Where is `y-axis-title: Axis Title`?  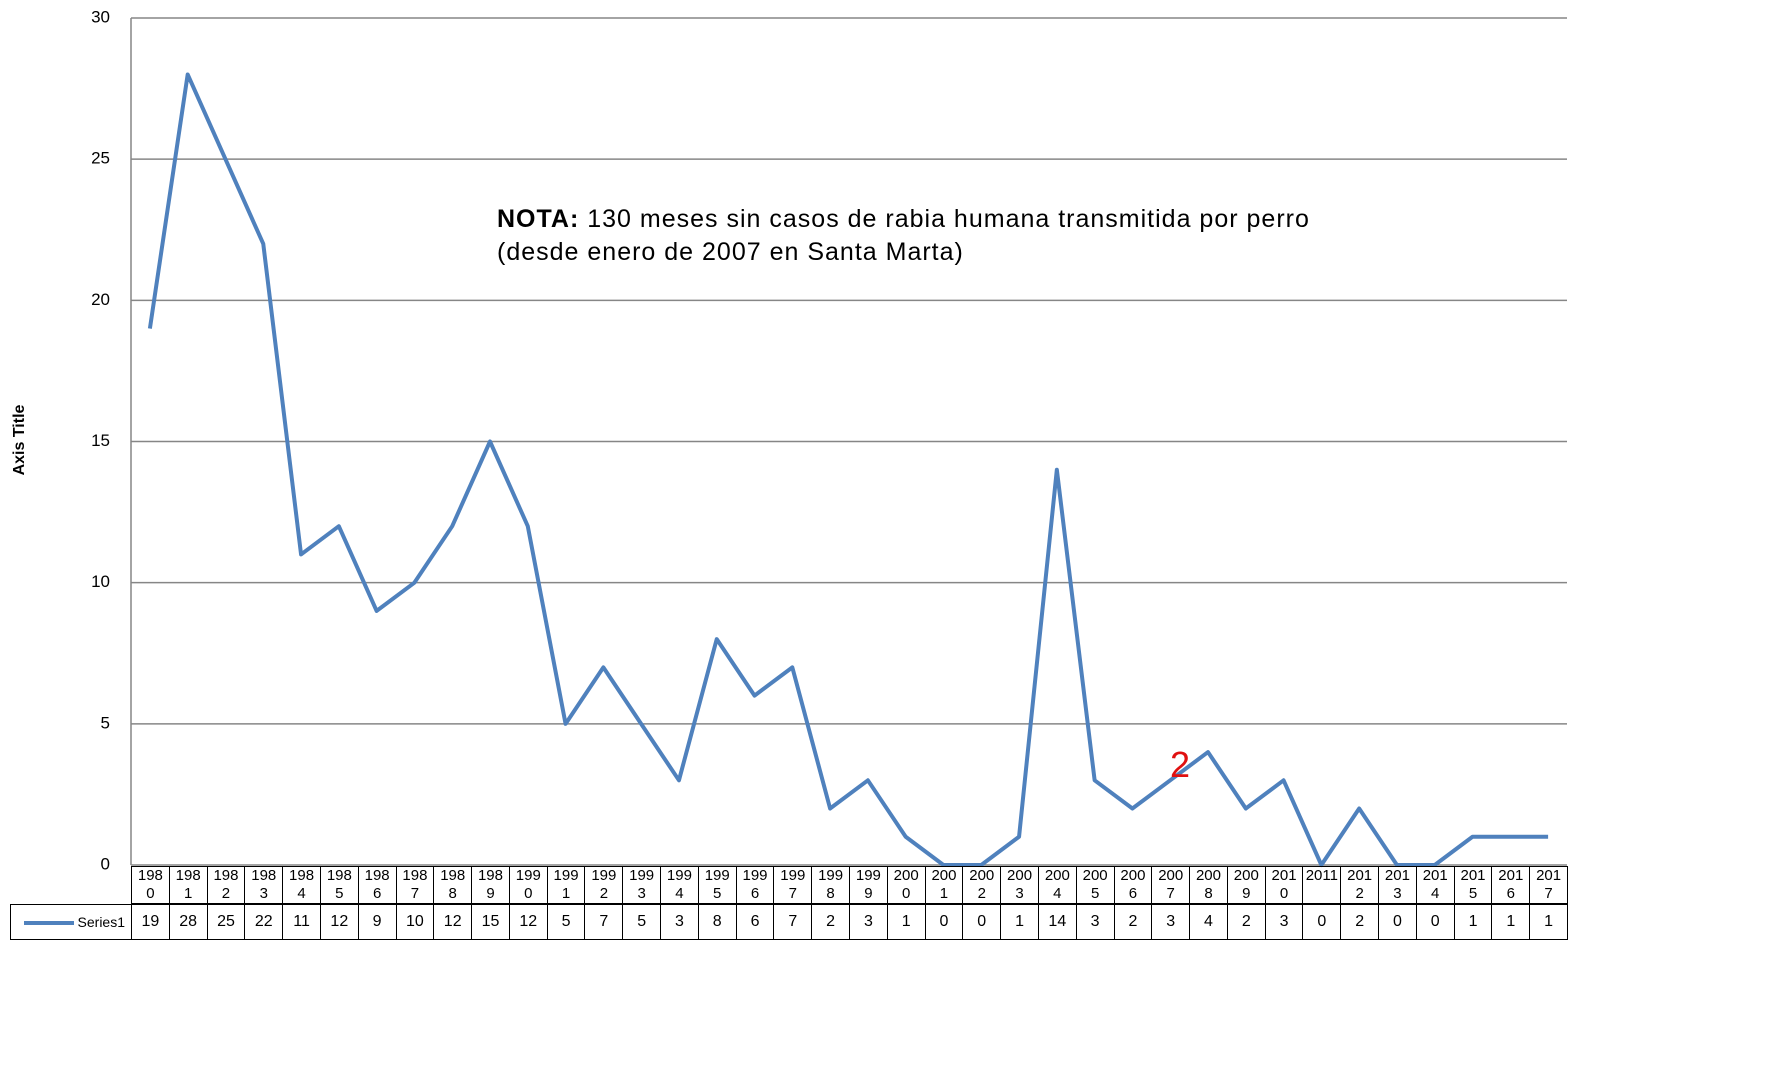 y-axis-title: Axis Title is located at coordinates (19, 440).